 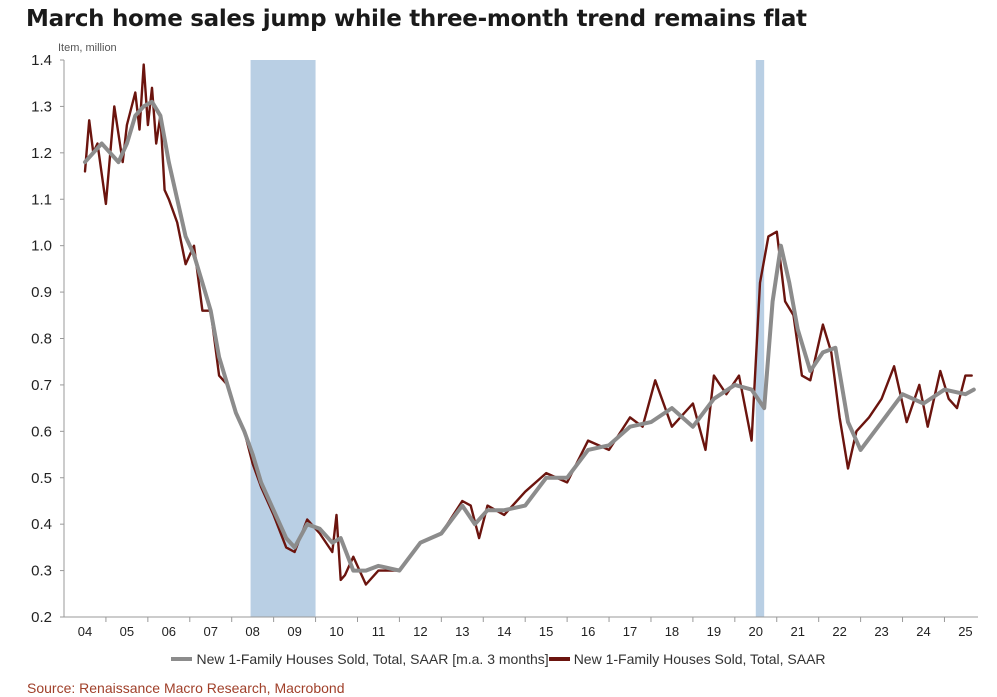 I want to click on y-tick-label: 1.0, so click(x=41, y=246).